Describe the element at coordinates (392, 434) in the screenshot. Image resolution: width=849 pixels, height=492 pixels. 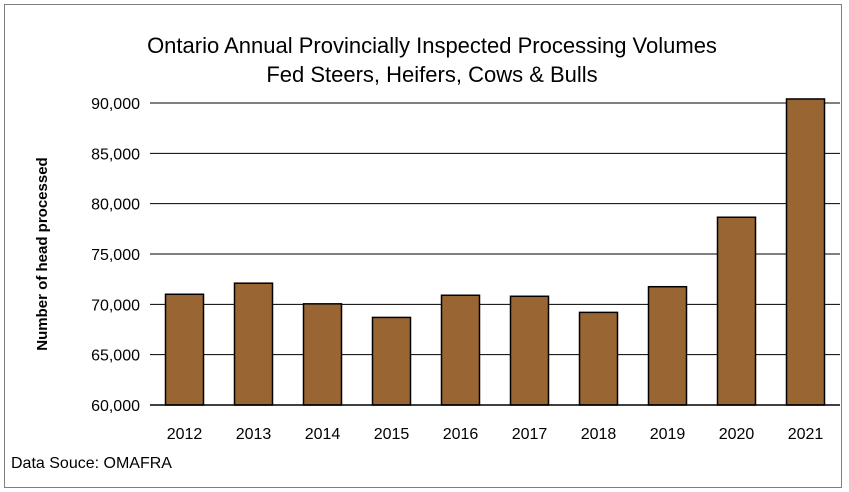
I see `x-tick-label: 2015` at that location.